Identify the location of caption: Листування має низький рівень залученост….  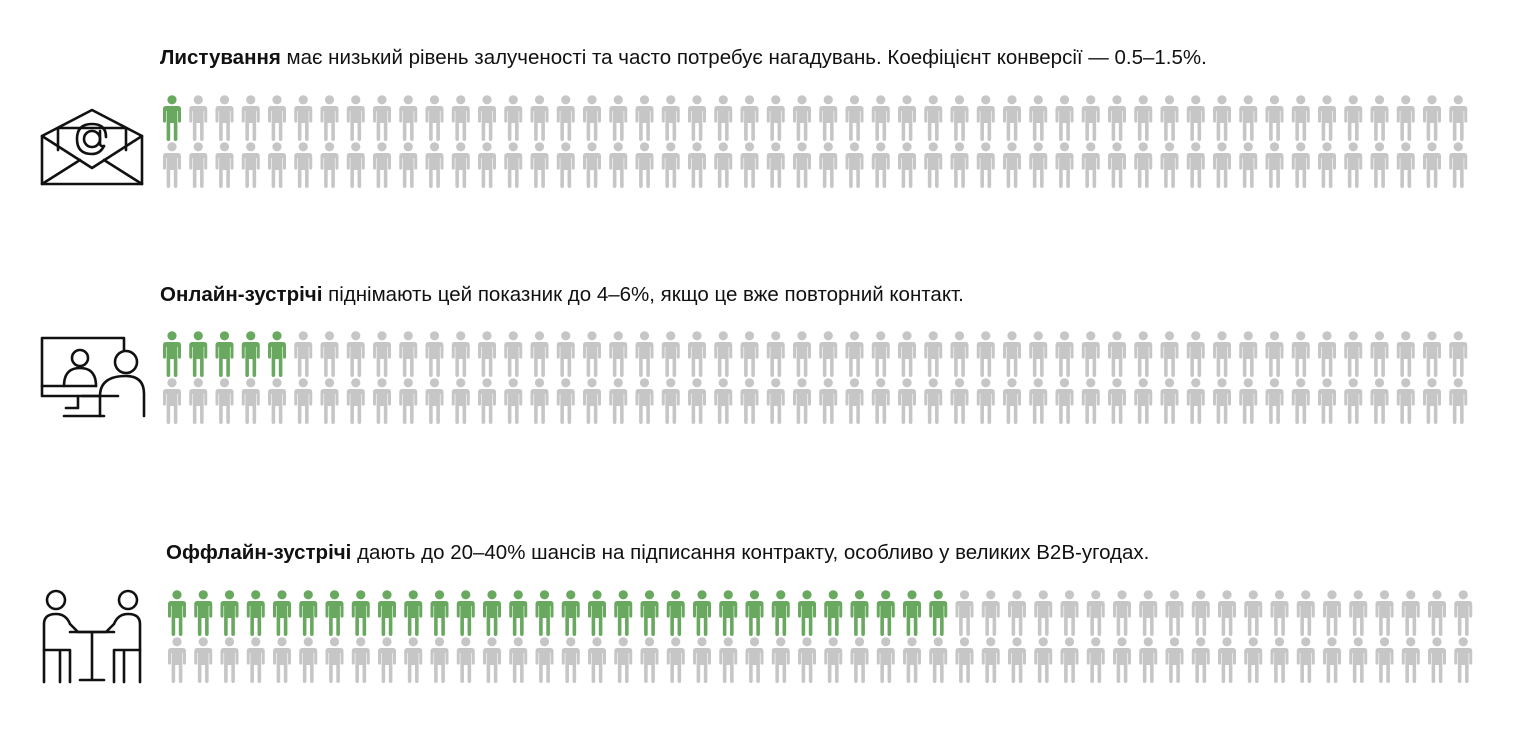
(683, 58).